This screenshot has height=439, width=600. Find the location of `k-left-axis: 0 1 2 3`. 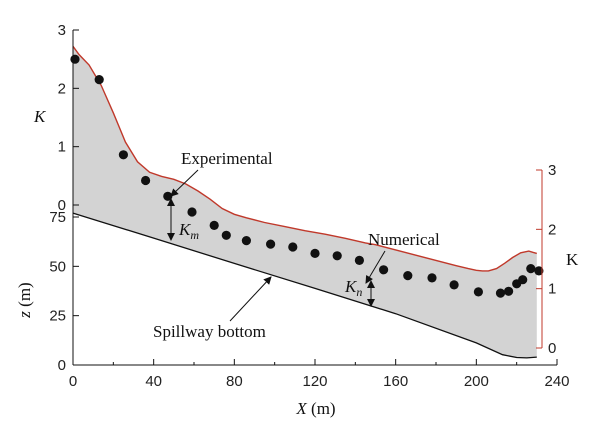

k-left-axis: 0 1 2 3 is located at coordinates (68, 118).